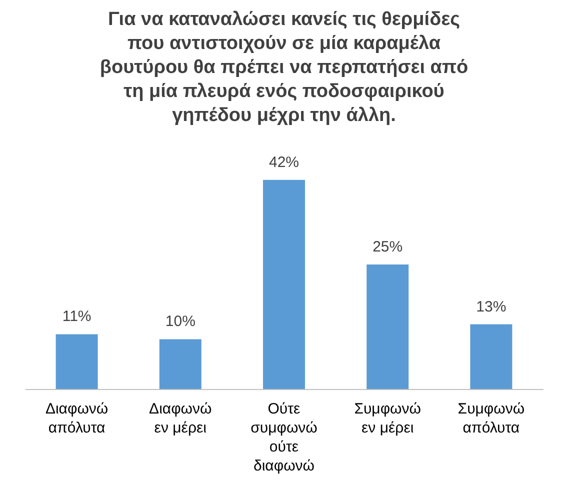 The image size is (573, 483). I want to click on x-tick-label: Ούτε συμφωνώ ούτε διαφωνώ, so click(284, 437).